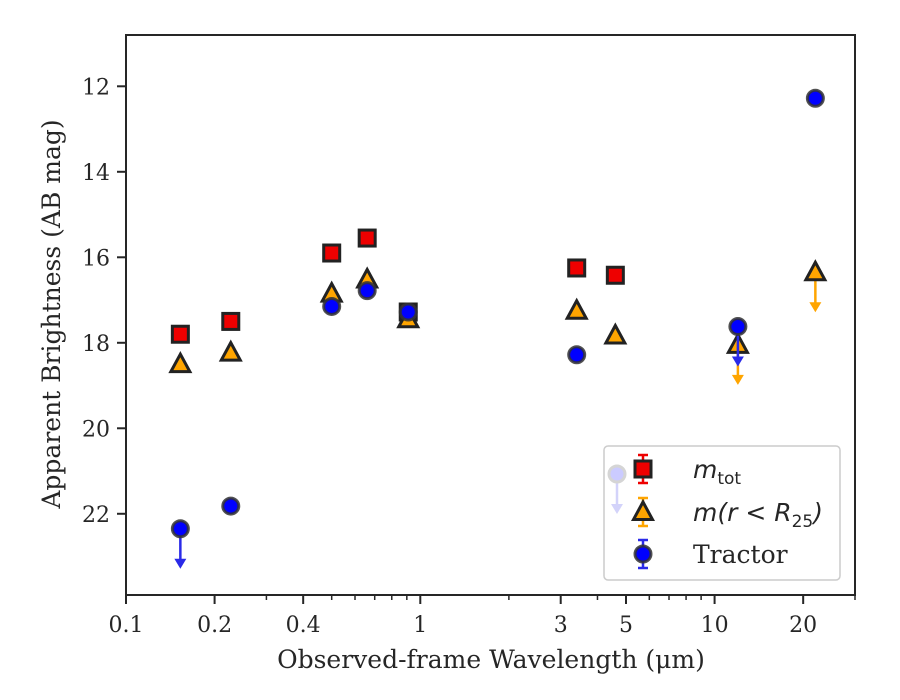 This screenshot has height=700, width=900. I want to click on y-tick-label: 18, so click(96, 344).